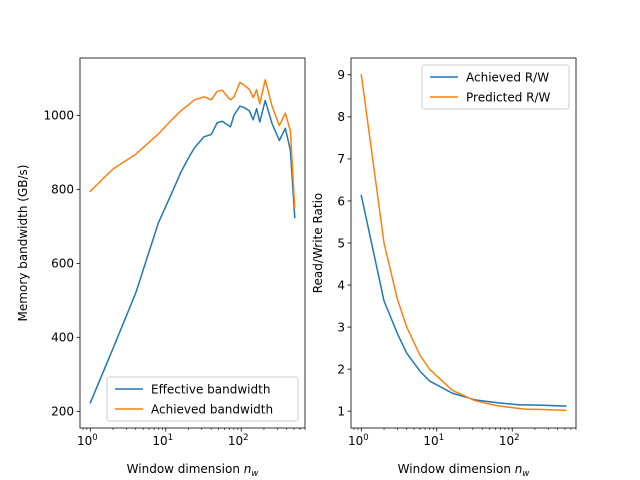 Image resolution: width=640 pixels, height=480 pixels. What do you see at coordinates (62, 264) in the screenshot?
I see `y-tick-label: 600` at bounding box center [62, 264].